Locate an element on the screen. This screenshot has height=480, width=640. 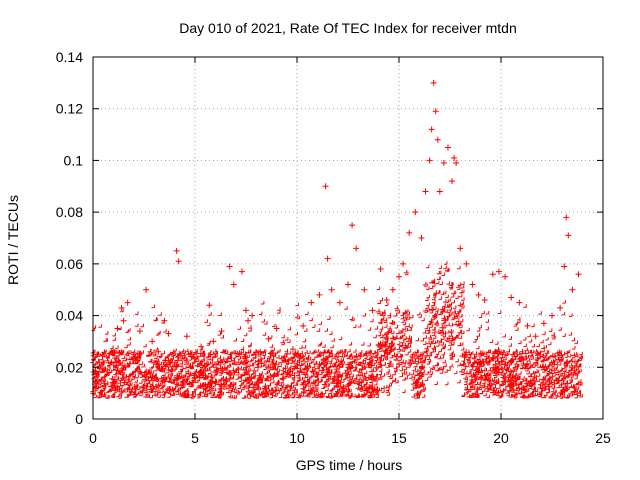
y-tick-label: 0.04 is located at coordinates (69, 316).